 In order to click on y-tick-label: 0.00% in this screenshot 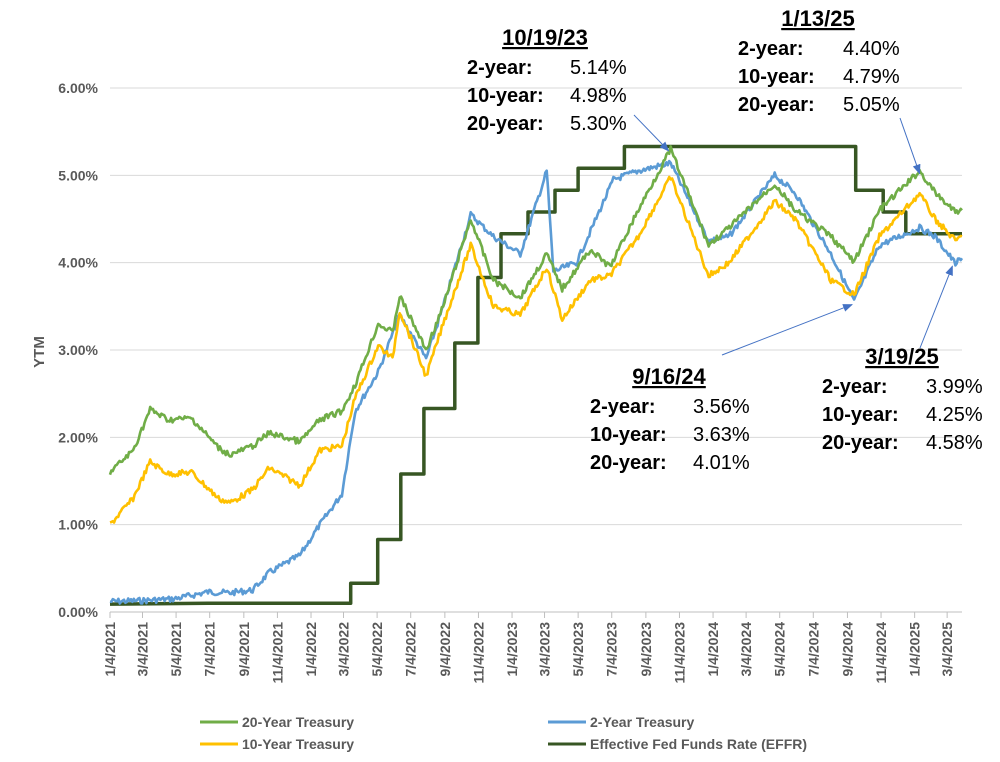, I will do `click(78, 612)`.